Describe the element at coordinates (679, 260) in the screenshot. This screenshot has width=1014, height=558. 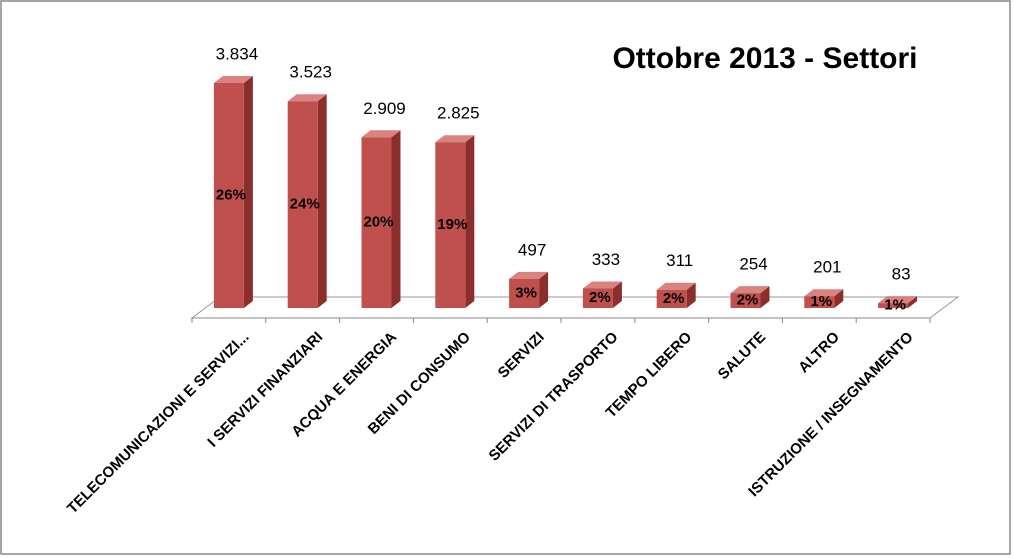
I see `value-label: 311` at that location.